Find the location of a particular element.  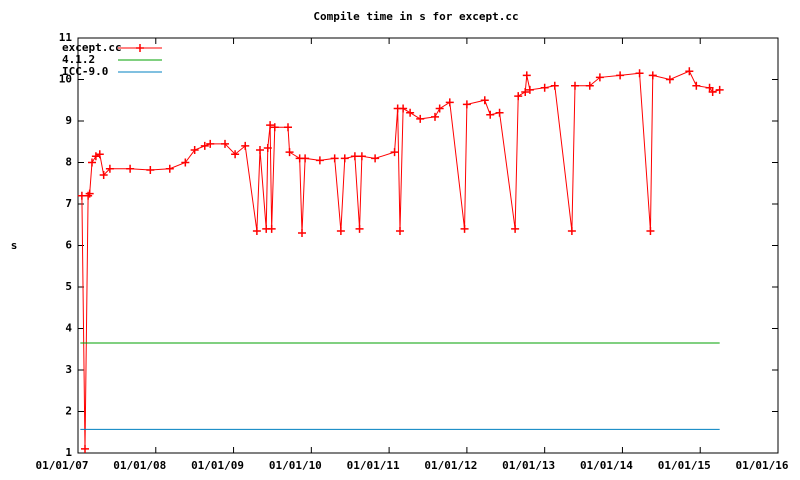

x-tick-label: 01/01/08 is located at coordinates (139, 465).